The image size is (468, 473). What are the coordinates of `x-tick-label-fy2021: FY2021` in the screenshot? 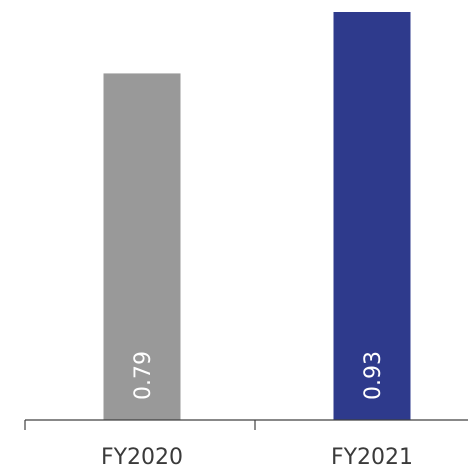 It's located at (372, 457).